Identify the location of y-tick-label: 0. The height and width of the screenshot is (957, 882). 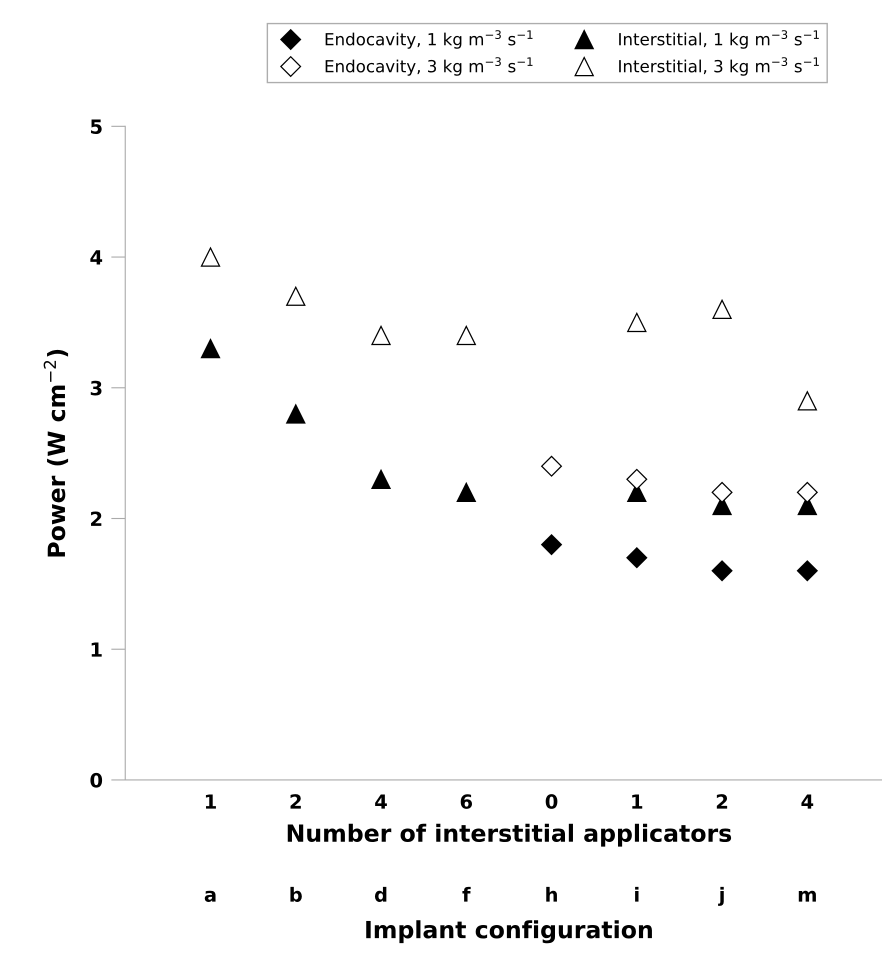
(96, 780).